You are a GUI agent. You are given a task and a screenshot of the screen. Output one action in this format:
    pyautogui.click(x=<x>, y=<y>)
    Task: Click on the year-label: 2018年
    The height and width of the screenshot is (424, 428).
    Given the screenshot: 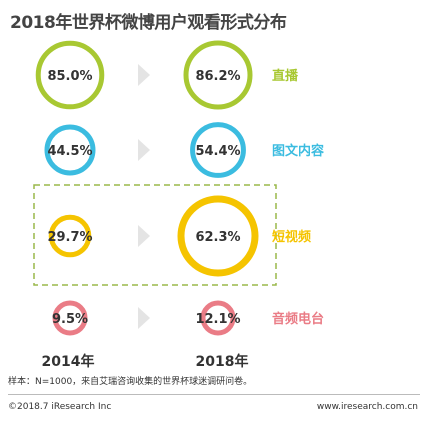 What is the action you would take?
    pyautogui.click(x=222, y=361)
    